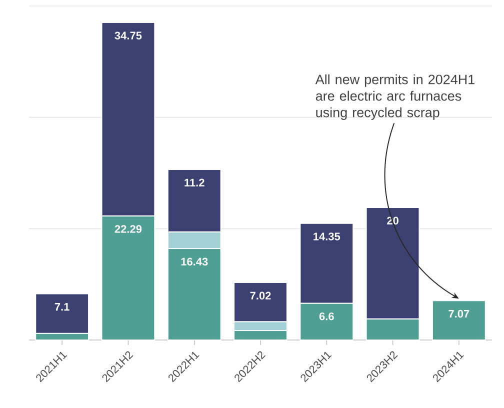 Image resolution: width=504 pixels, height=408 pixels. I want to click on data-label: 6.6, so click(326, 316).